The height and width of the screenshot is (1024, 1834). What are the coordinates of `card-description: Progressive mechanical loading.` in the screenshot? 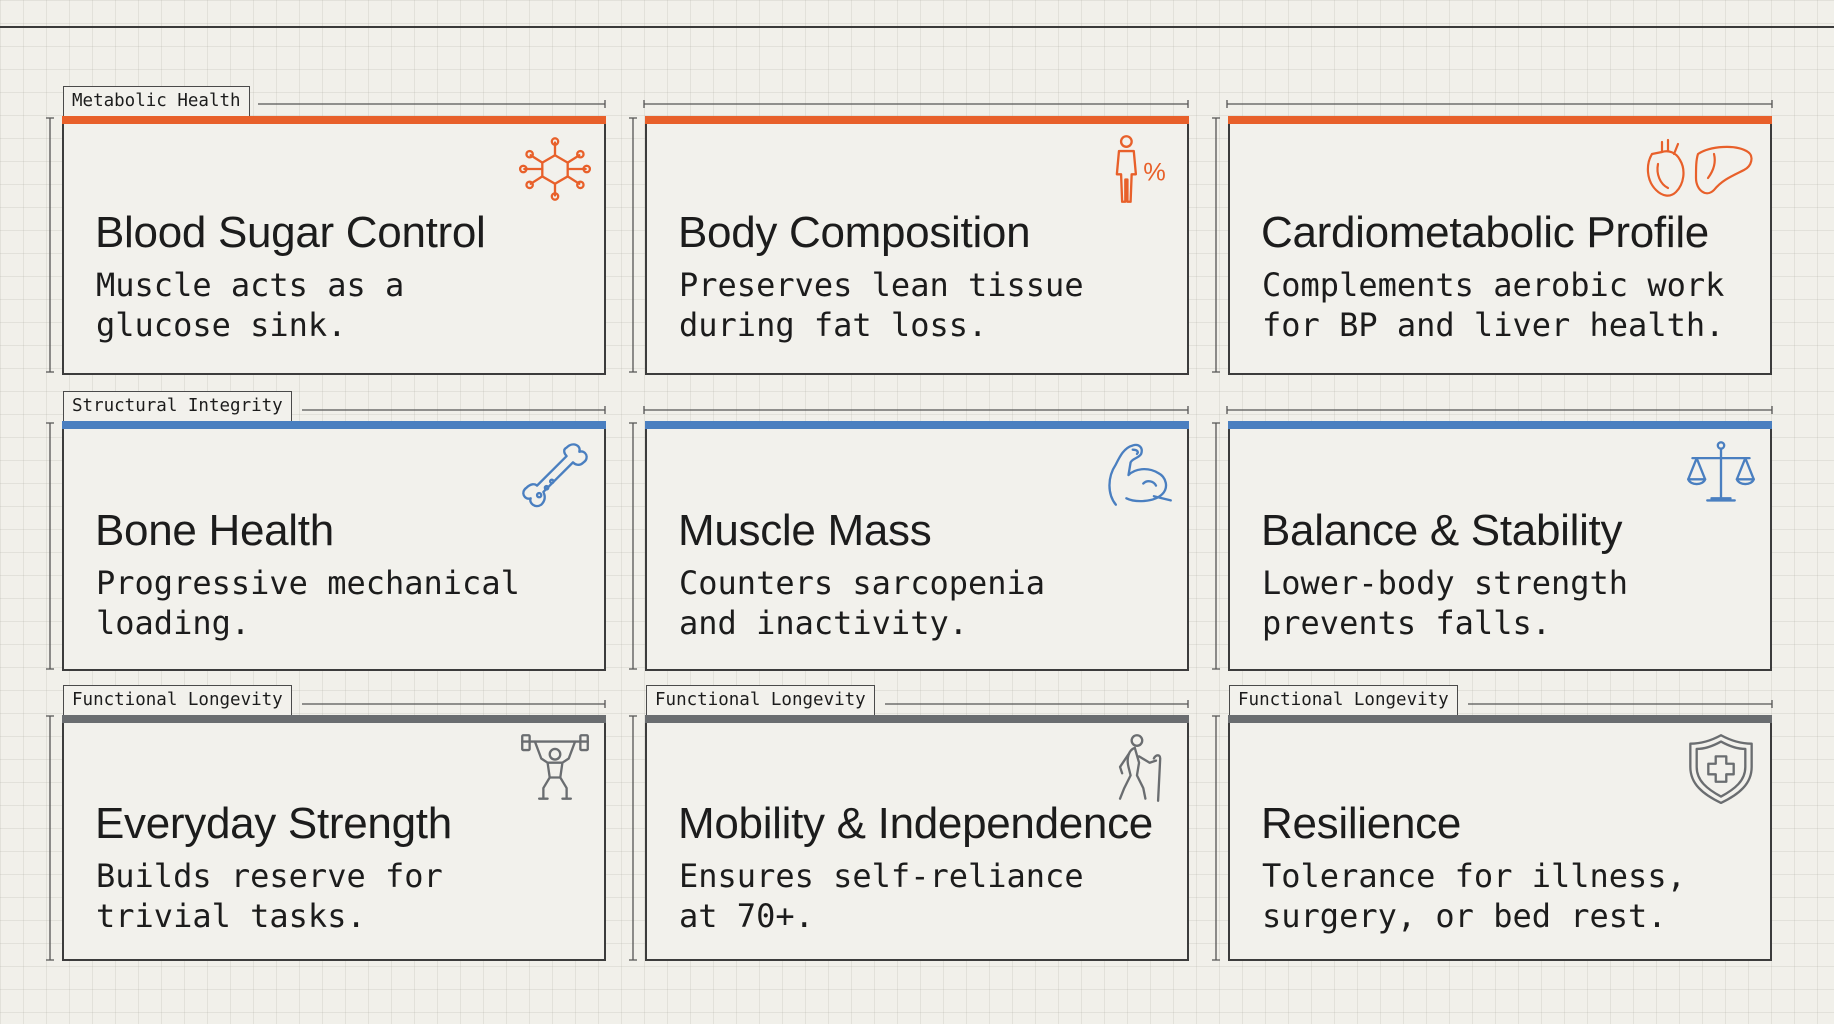 It's located at (308, 603).